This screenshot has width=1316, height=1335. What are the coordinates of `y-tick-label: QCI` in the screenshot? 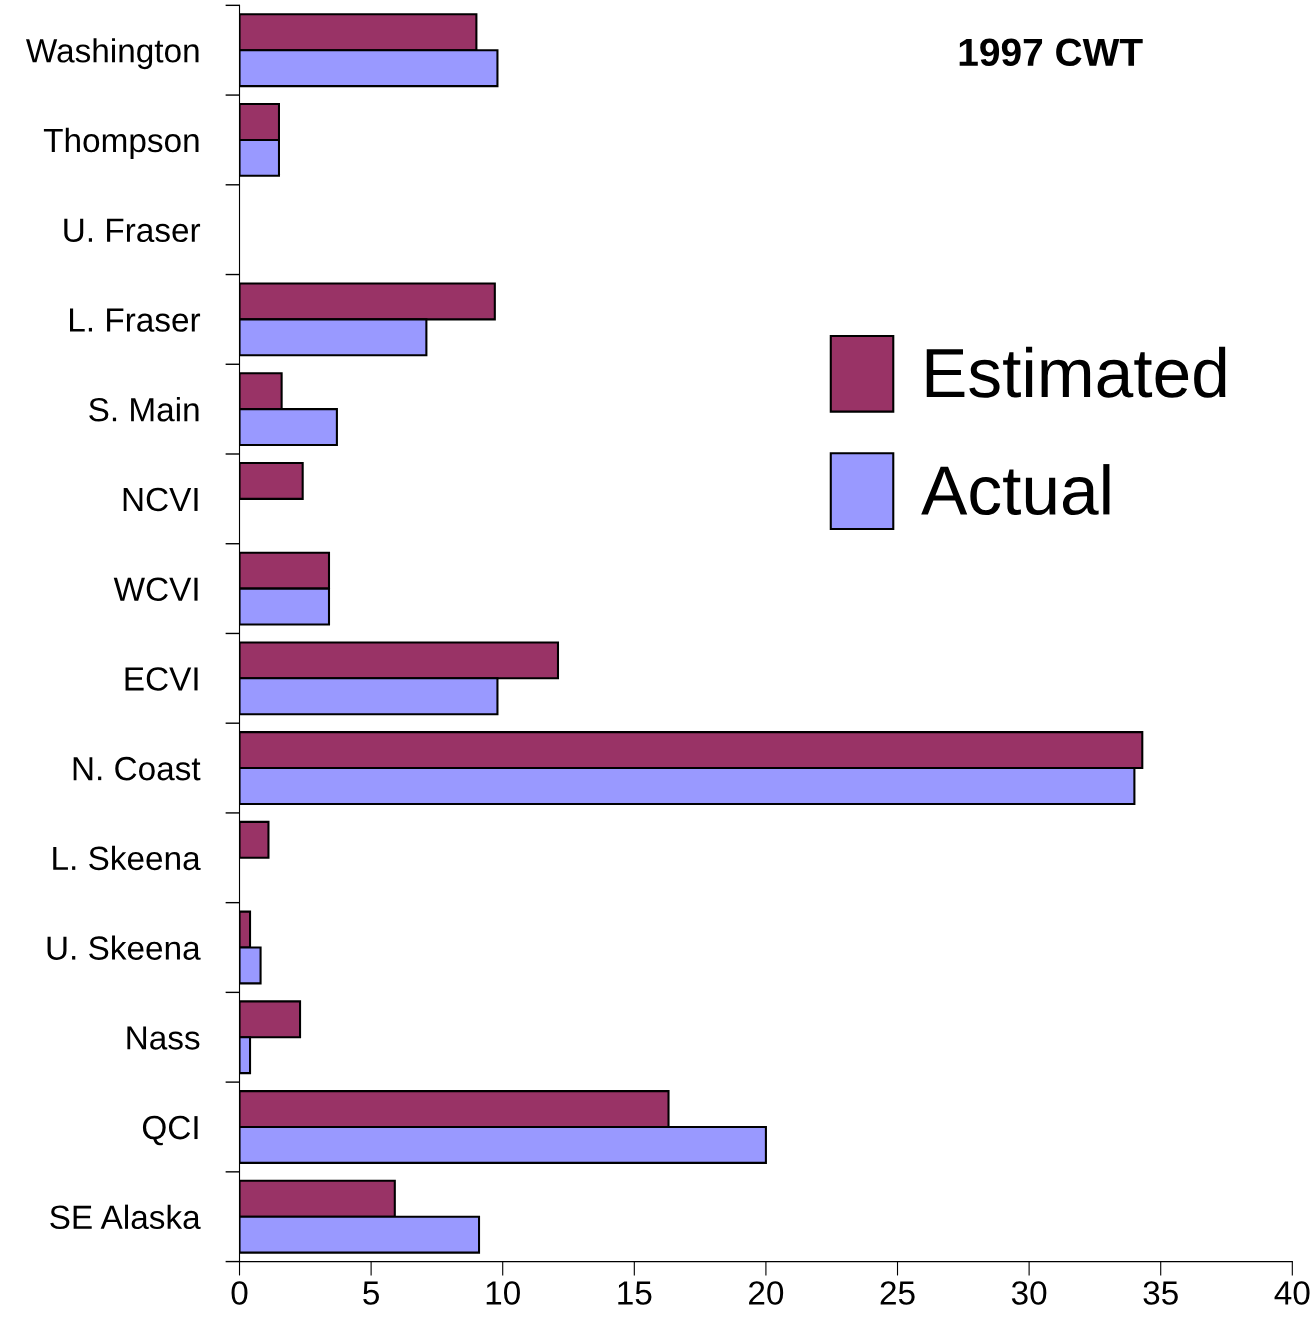 It's located at (170, 1130).